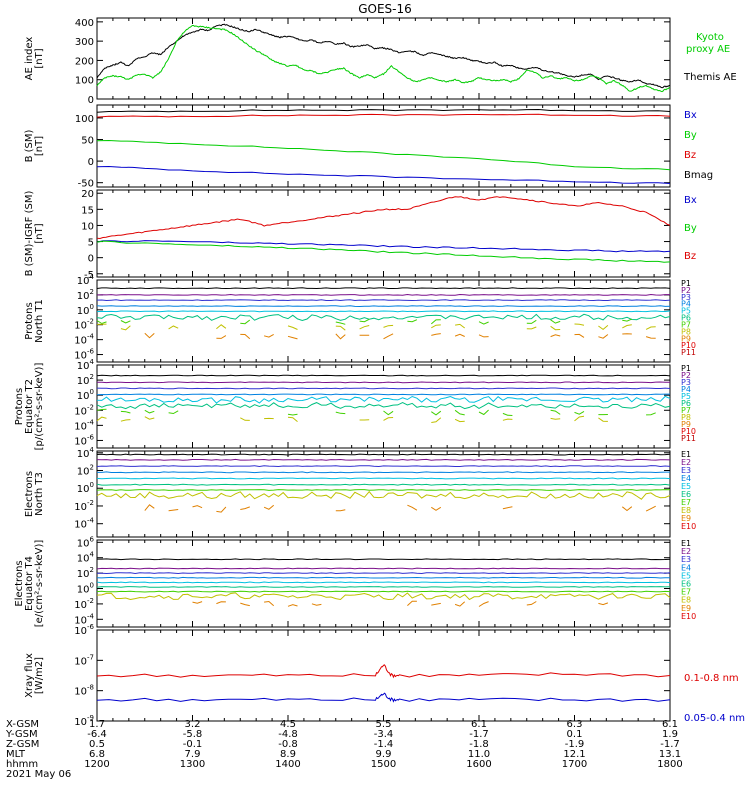 This screenshot has width=750, height=800. Describe the element at coordinates (383, 764) in the screenshot. I see `x-tick-value: 1500` at that location.